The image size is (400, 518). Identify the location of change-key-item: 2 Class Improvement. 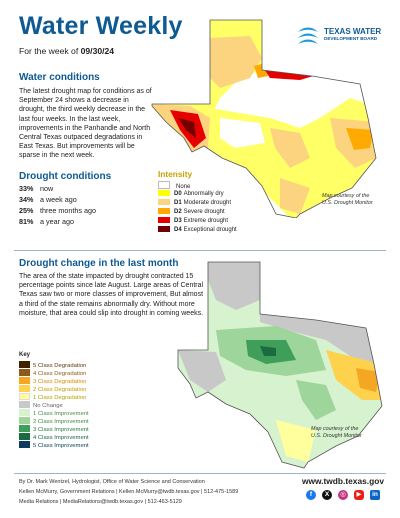
(54, 421).